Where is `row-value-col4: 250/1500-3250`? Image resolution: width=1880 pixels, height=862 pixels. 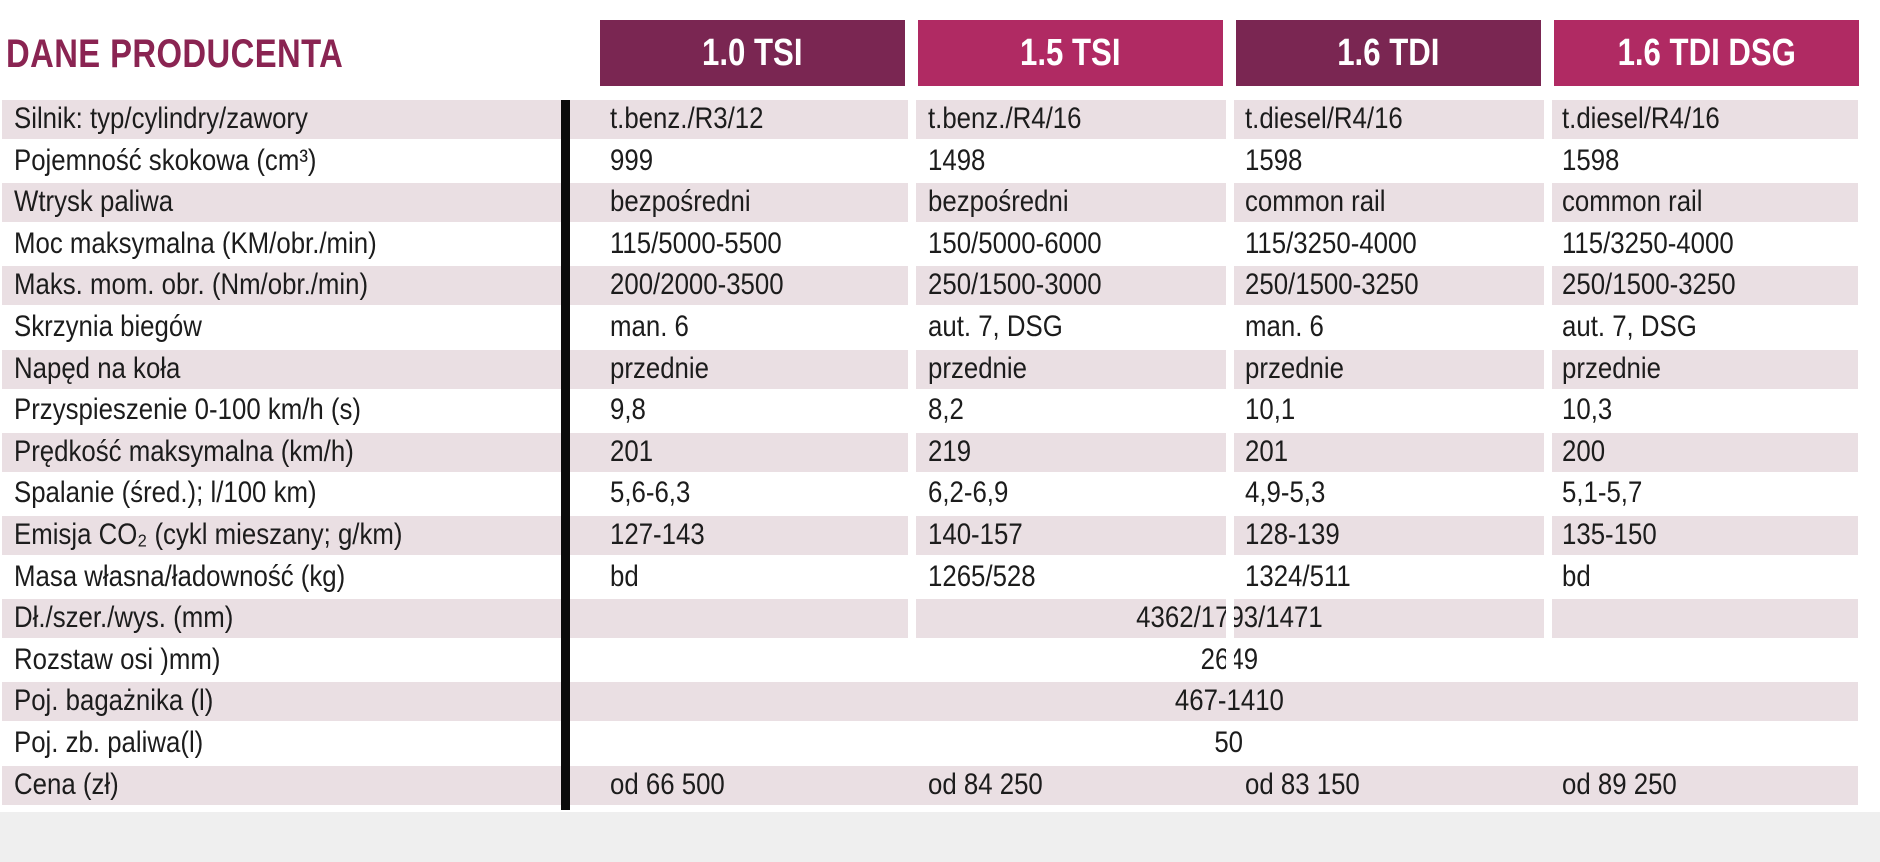 row-value-col4: 250/1500-3250 is located at coordinates (1649, 285).